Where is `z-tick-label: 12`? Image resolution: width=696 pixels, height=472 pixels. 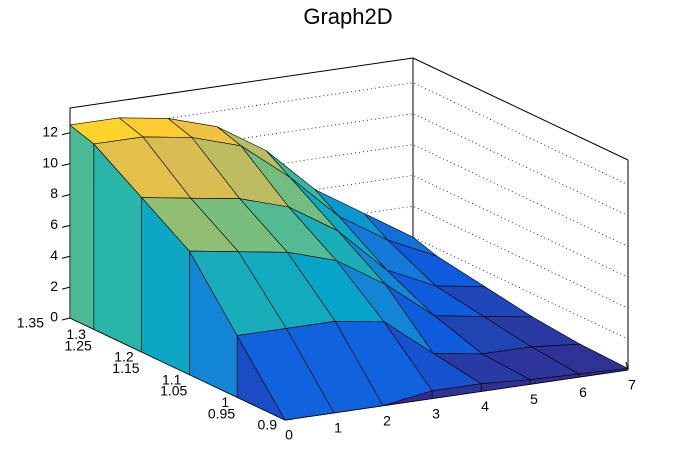 z-tick-label: 12 is located at coordinates (50, 131).